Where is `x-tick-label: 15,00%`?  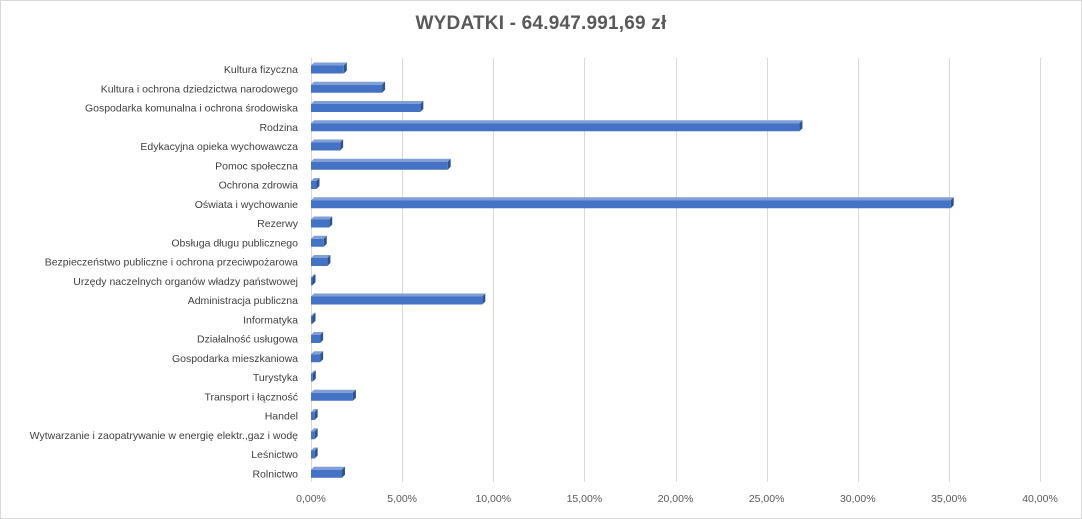
x-tick-label: 15,00% is located at coordinates (585, 499).